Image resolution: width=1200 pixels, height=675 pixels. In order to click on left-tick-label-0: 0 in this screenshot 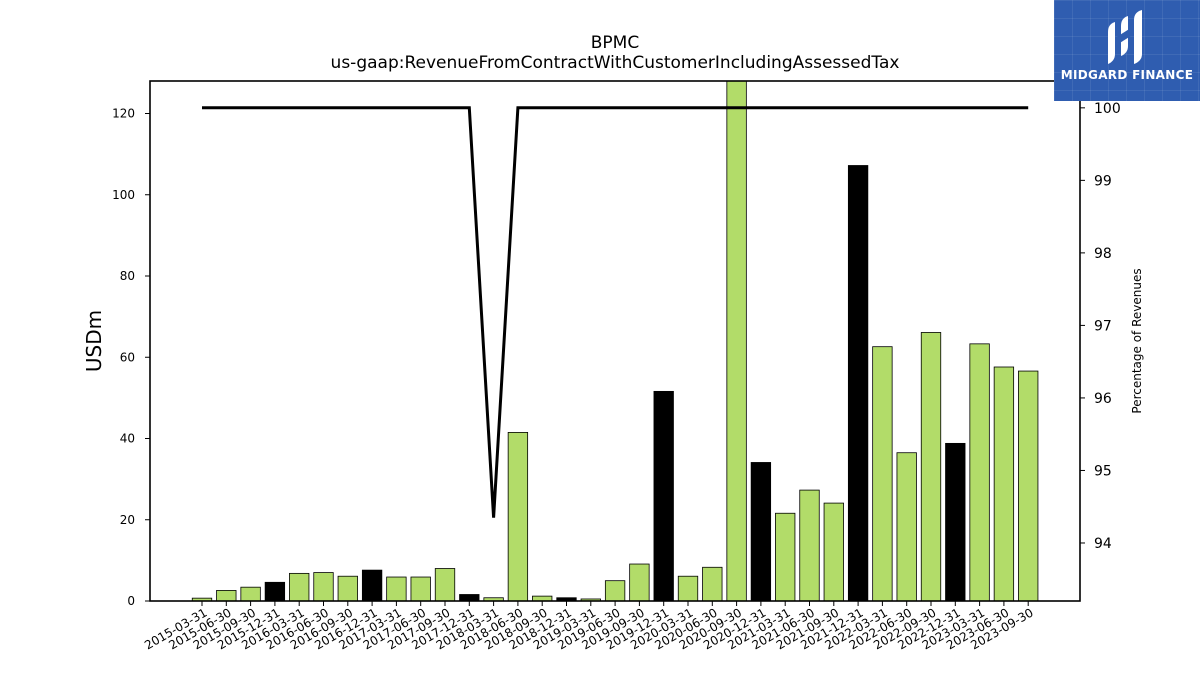, I will do `click(131, 601)`.